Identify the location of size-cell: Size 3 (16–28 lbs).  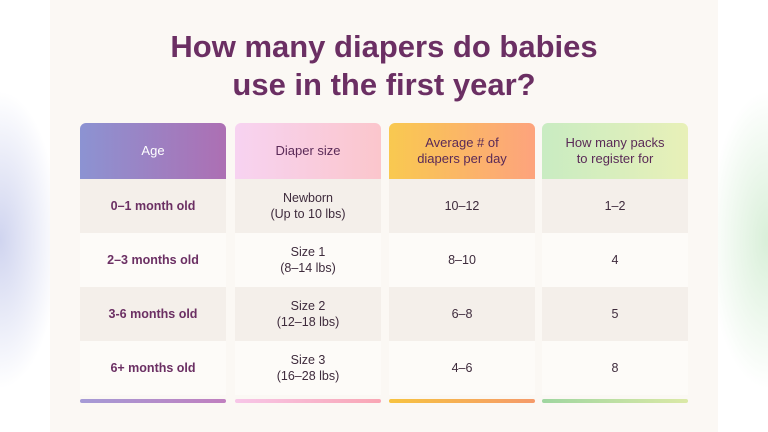
(308, 368).